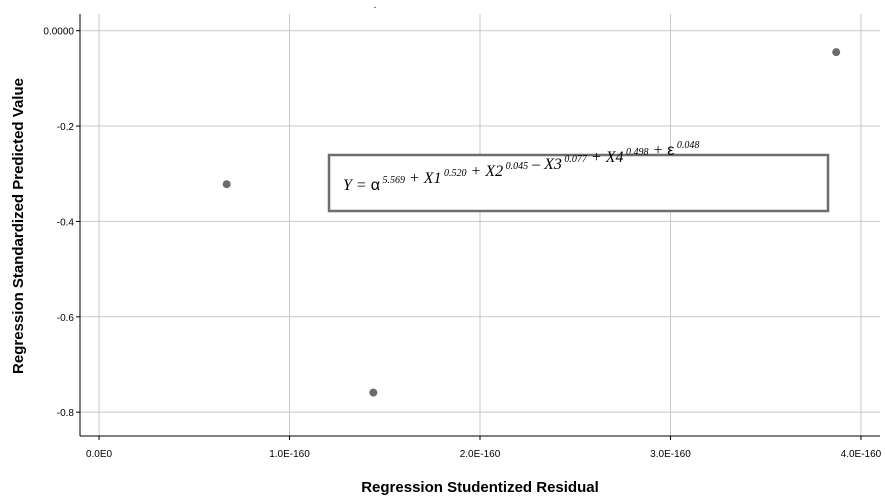  I want to click on x-tick-label: 0.0E0, so click(99, 454).